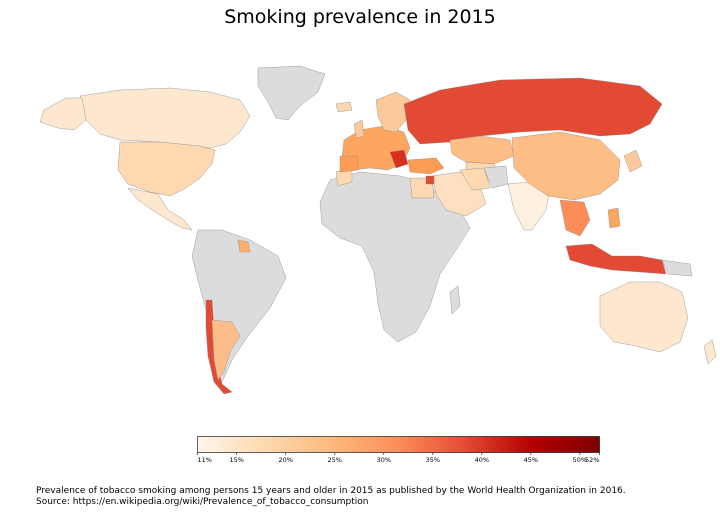 This screenshot has width=720, height=516. I want to click on region-iran, so click(475, 179).